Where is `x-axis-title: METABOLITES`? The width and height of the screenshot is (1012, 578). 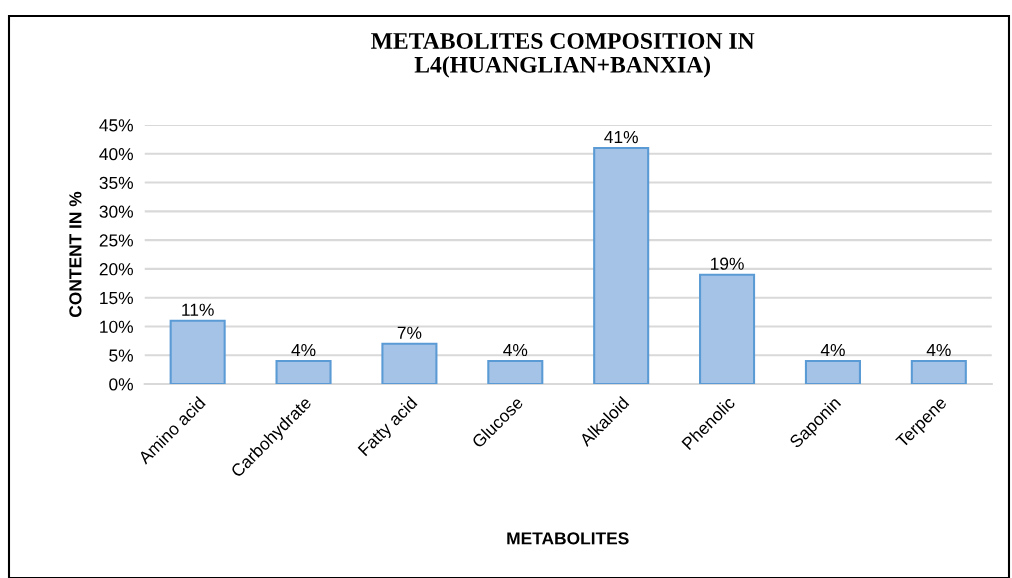 x-axis-title: METABOLITES is located at coordinates (568, 538).